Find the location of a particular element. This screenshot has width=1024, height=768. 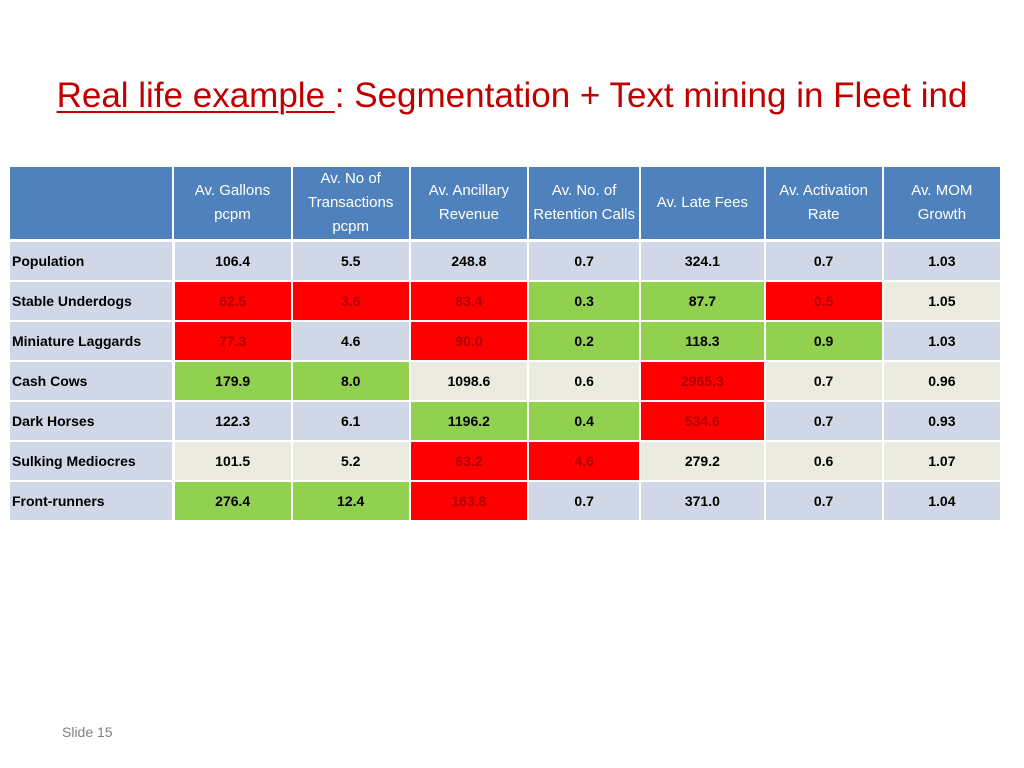

table-cell: 276.4 is located at coordinates (232, 501).